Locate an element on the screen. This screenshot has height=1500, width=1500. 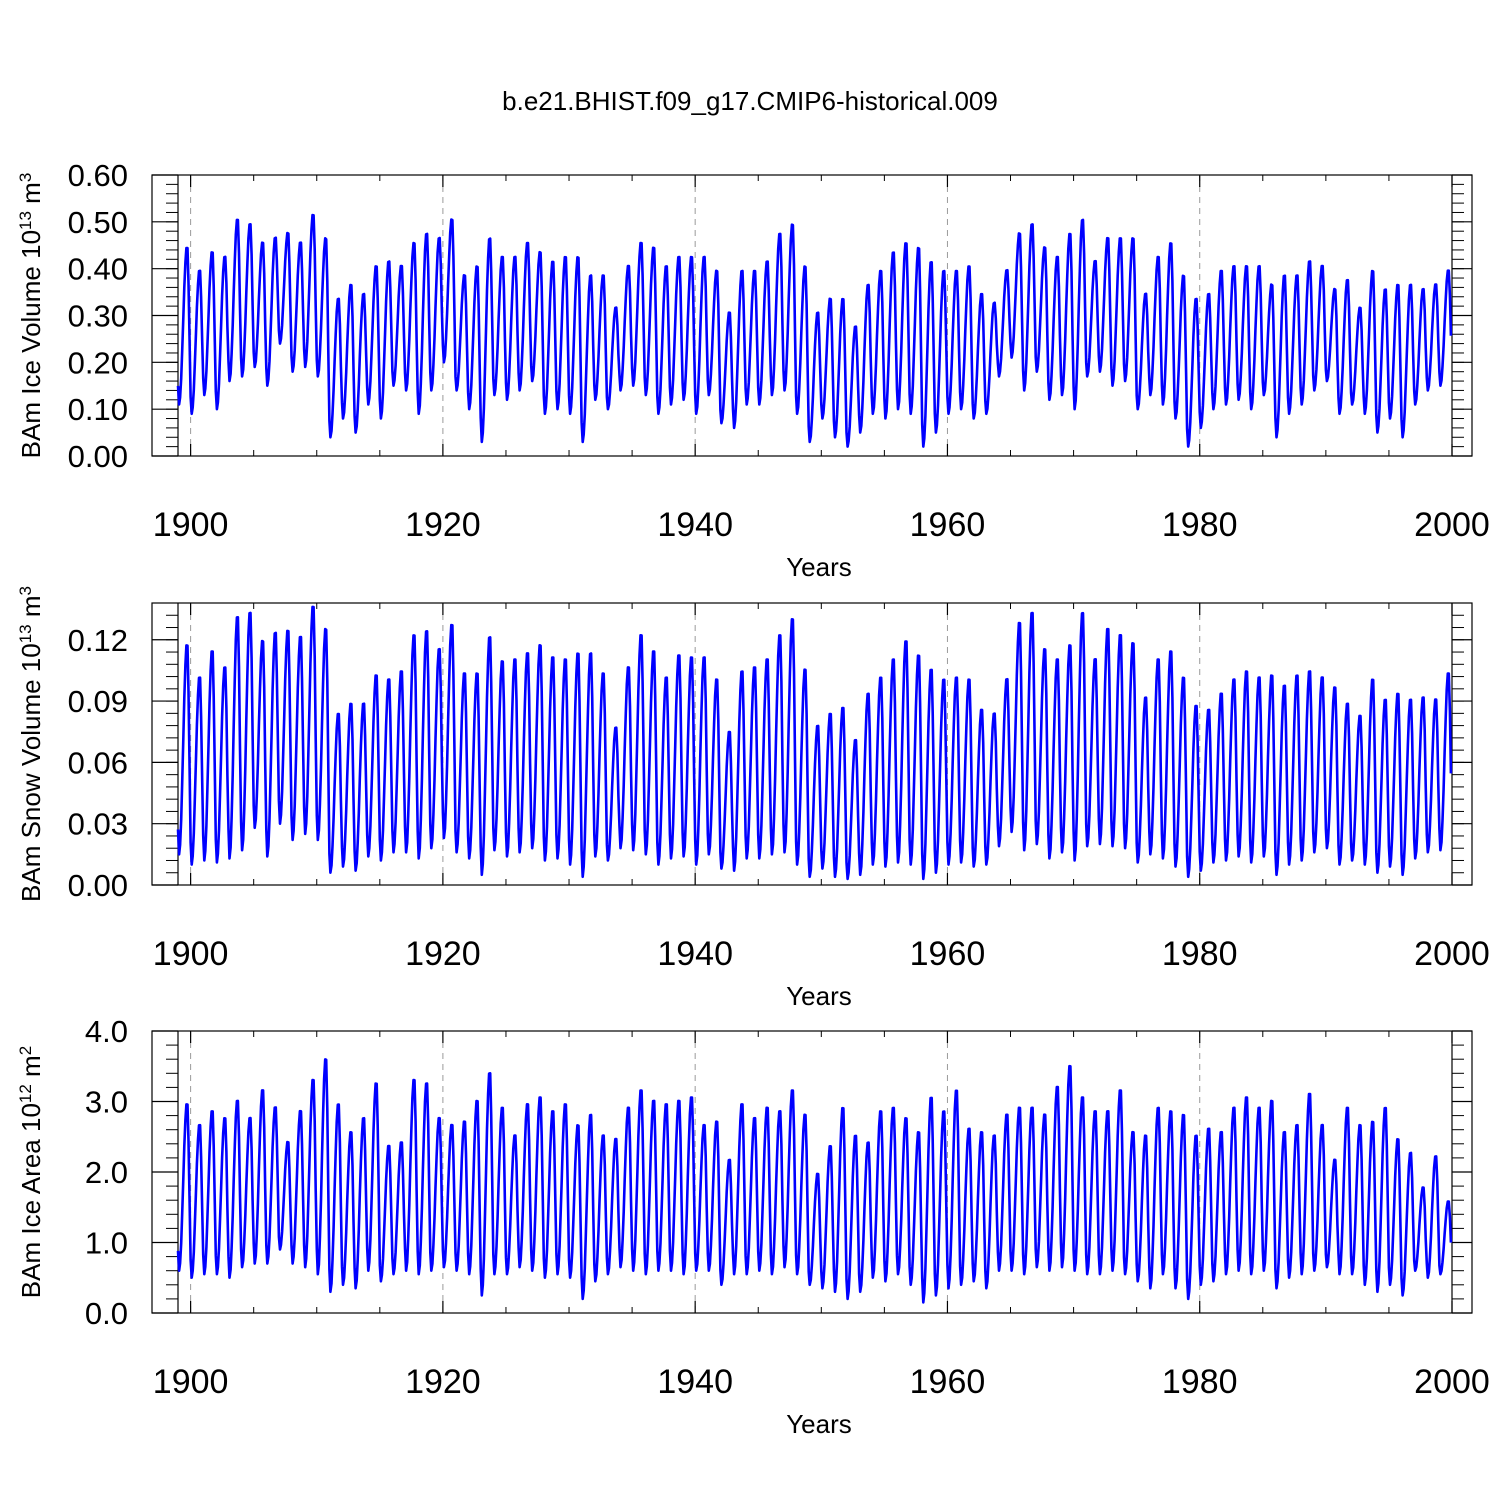
y-tick-label: 0.60 is located at coordinates (98, 175).